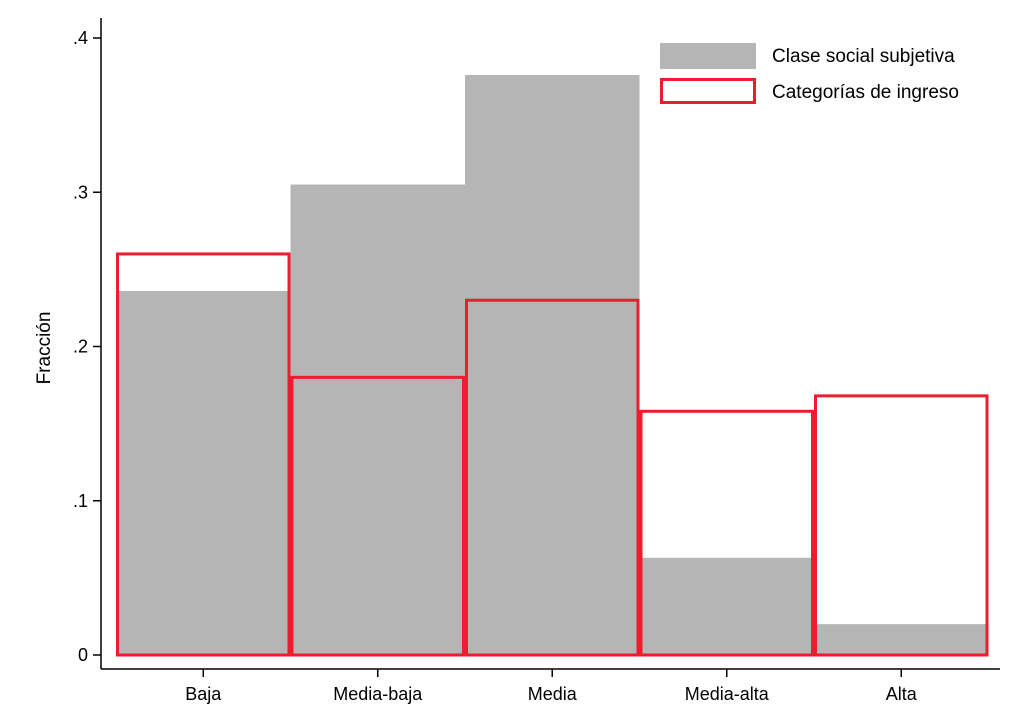 The height and width of the screenshot is (724, 1021). I want to click on bar-categorias-de-ingreso-alta, so click(901, 525).